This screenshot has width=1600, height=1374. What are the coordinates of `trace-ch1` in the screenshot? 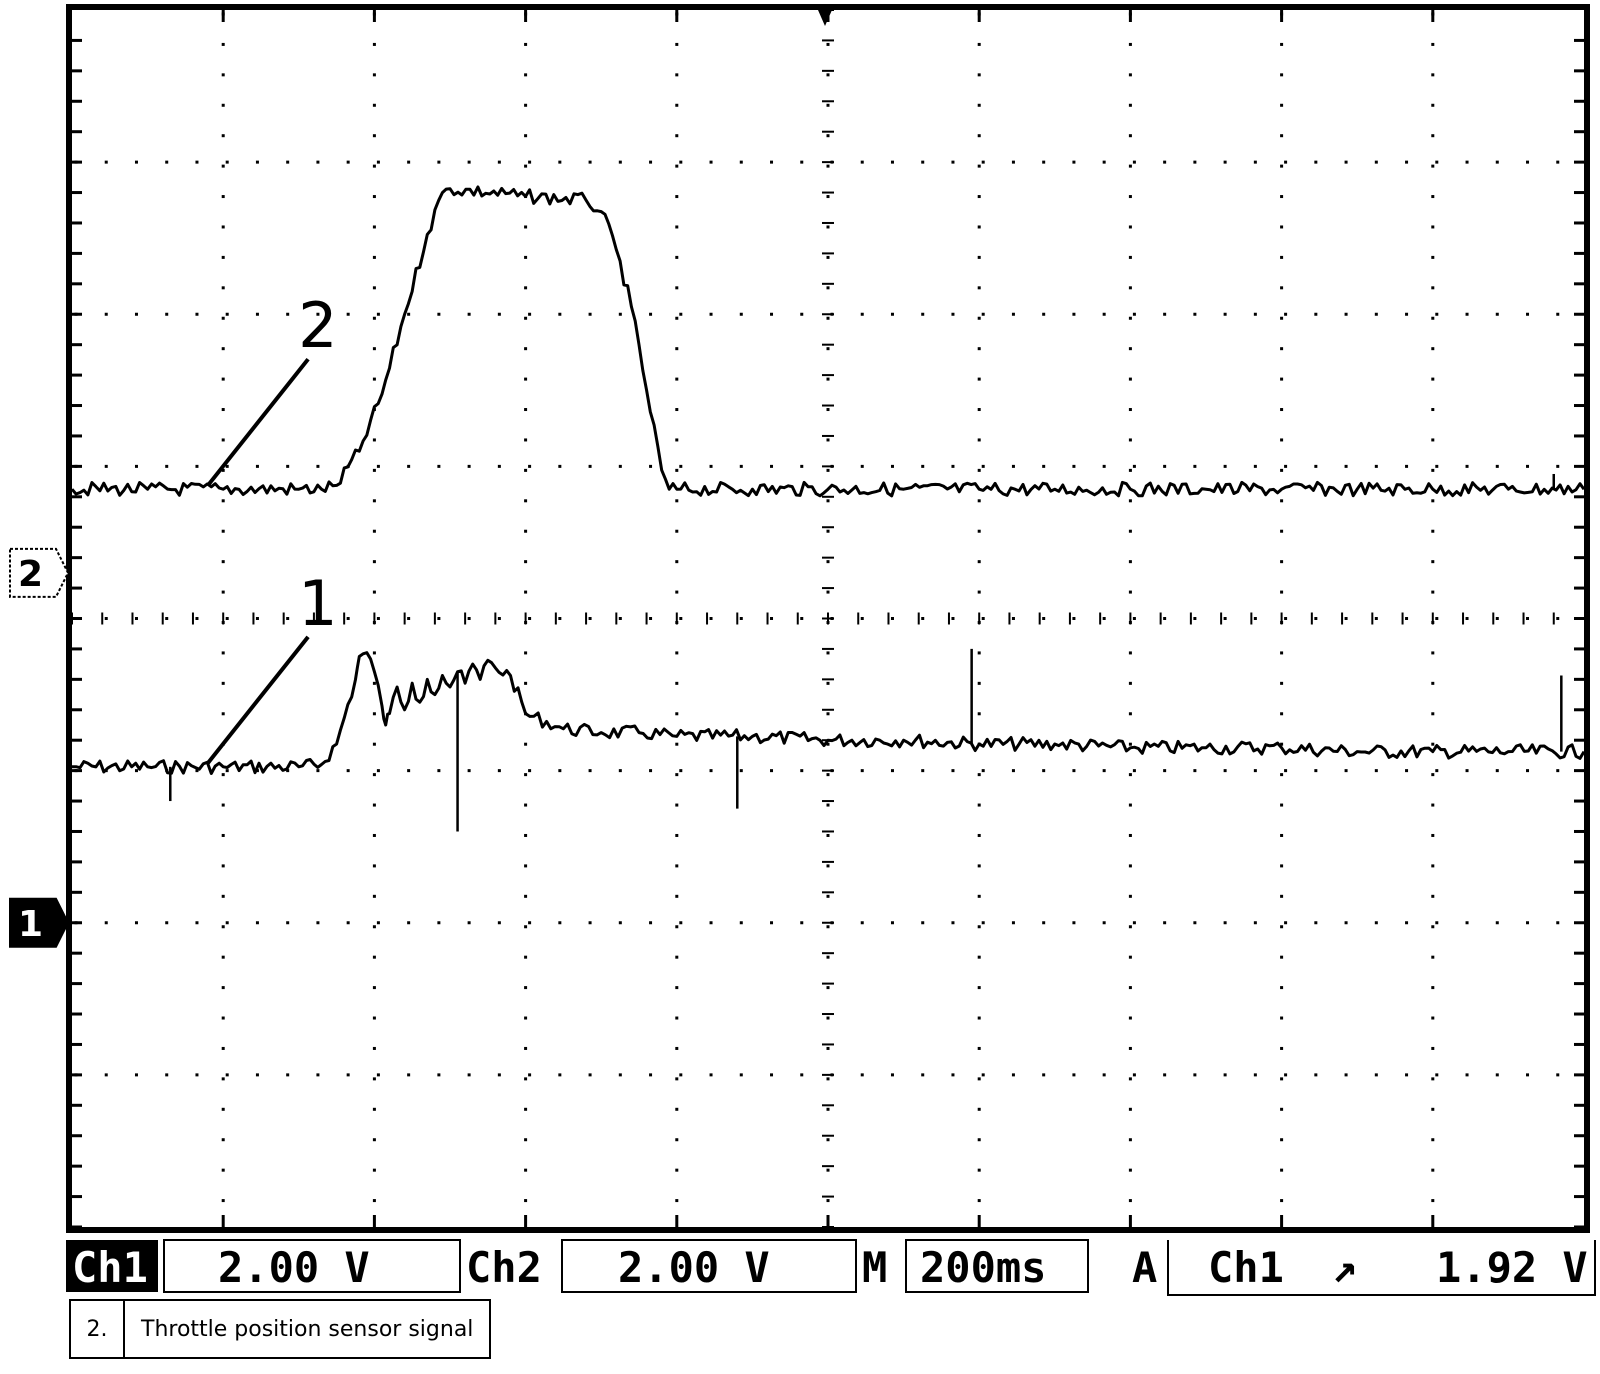 It's located at (828, 713).